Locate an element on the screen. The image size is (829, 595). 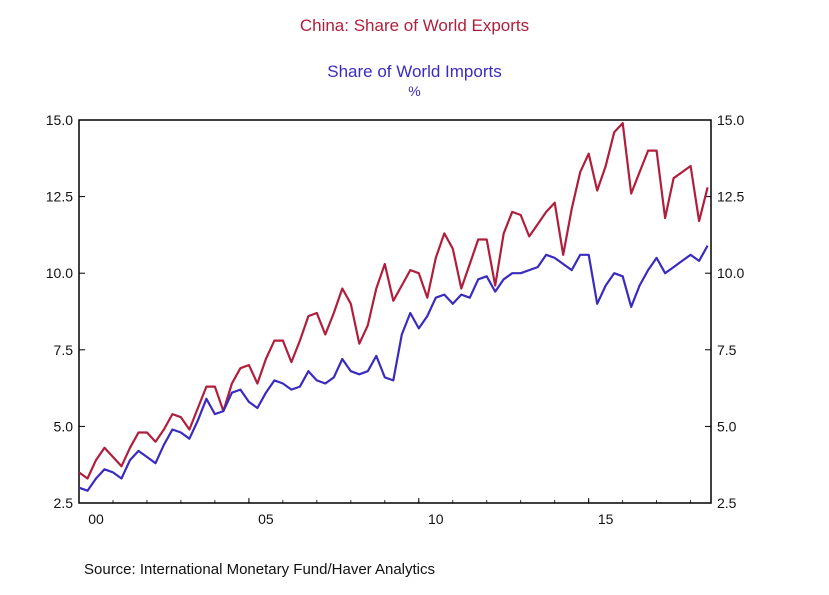
x-tick-label: 15 is located at coordinates (606, 519).